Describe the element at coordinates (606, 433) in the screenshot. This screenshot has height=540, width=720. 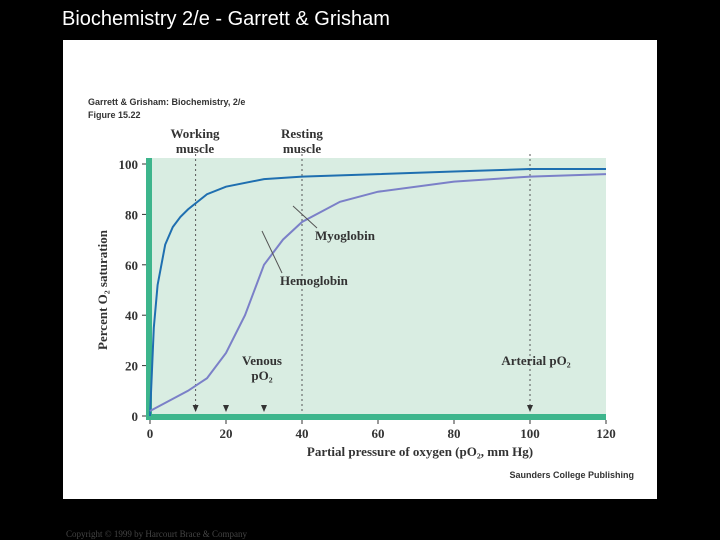
I see `x-tick-label: 120` at that location.